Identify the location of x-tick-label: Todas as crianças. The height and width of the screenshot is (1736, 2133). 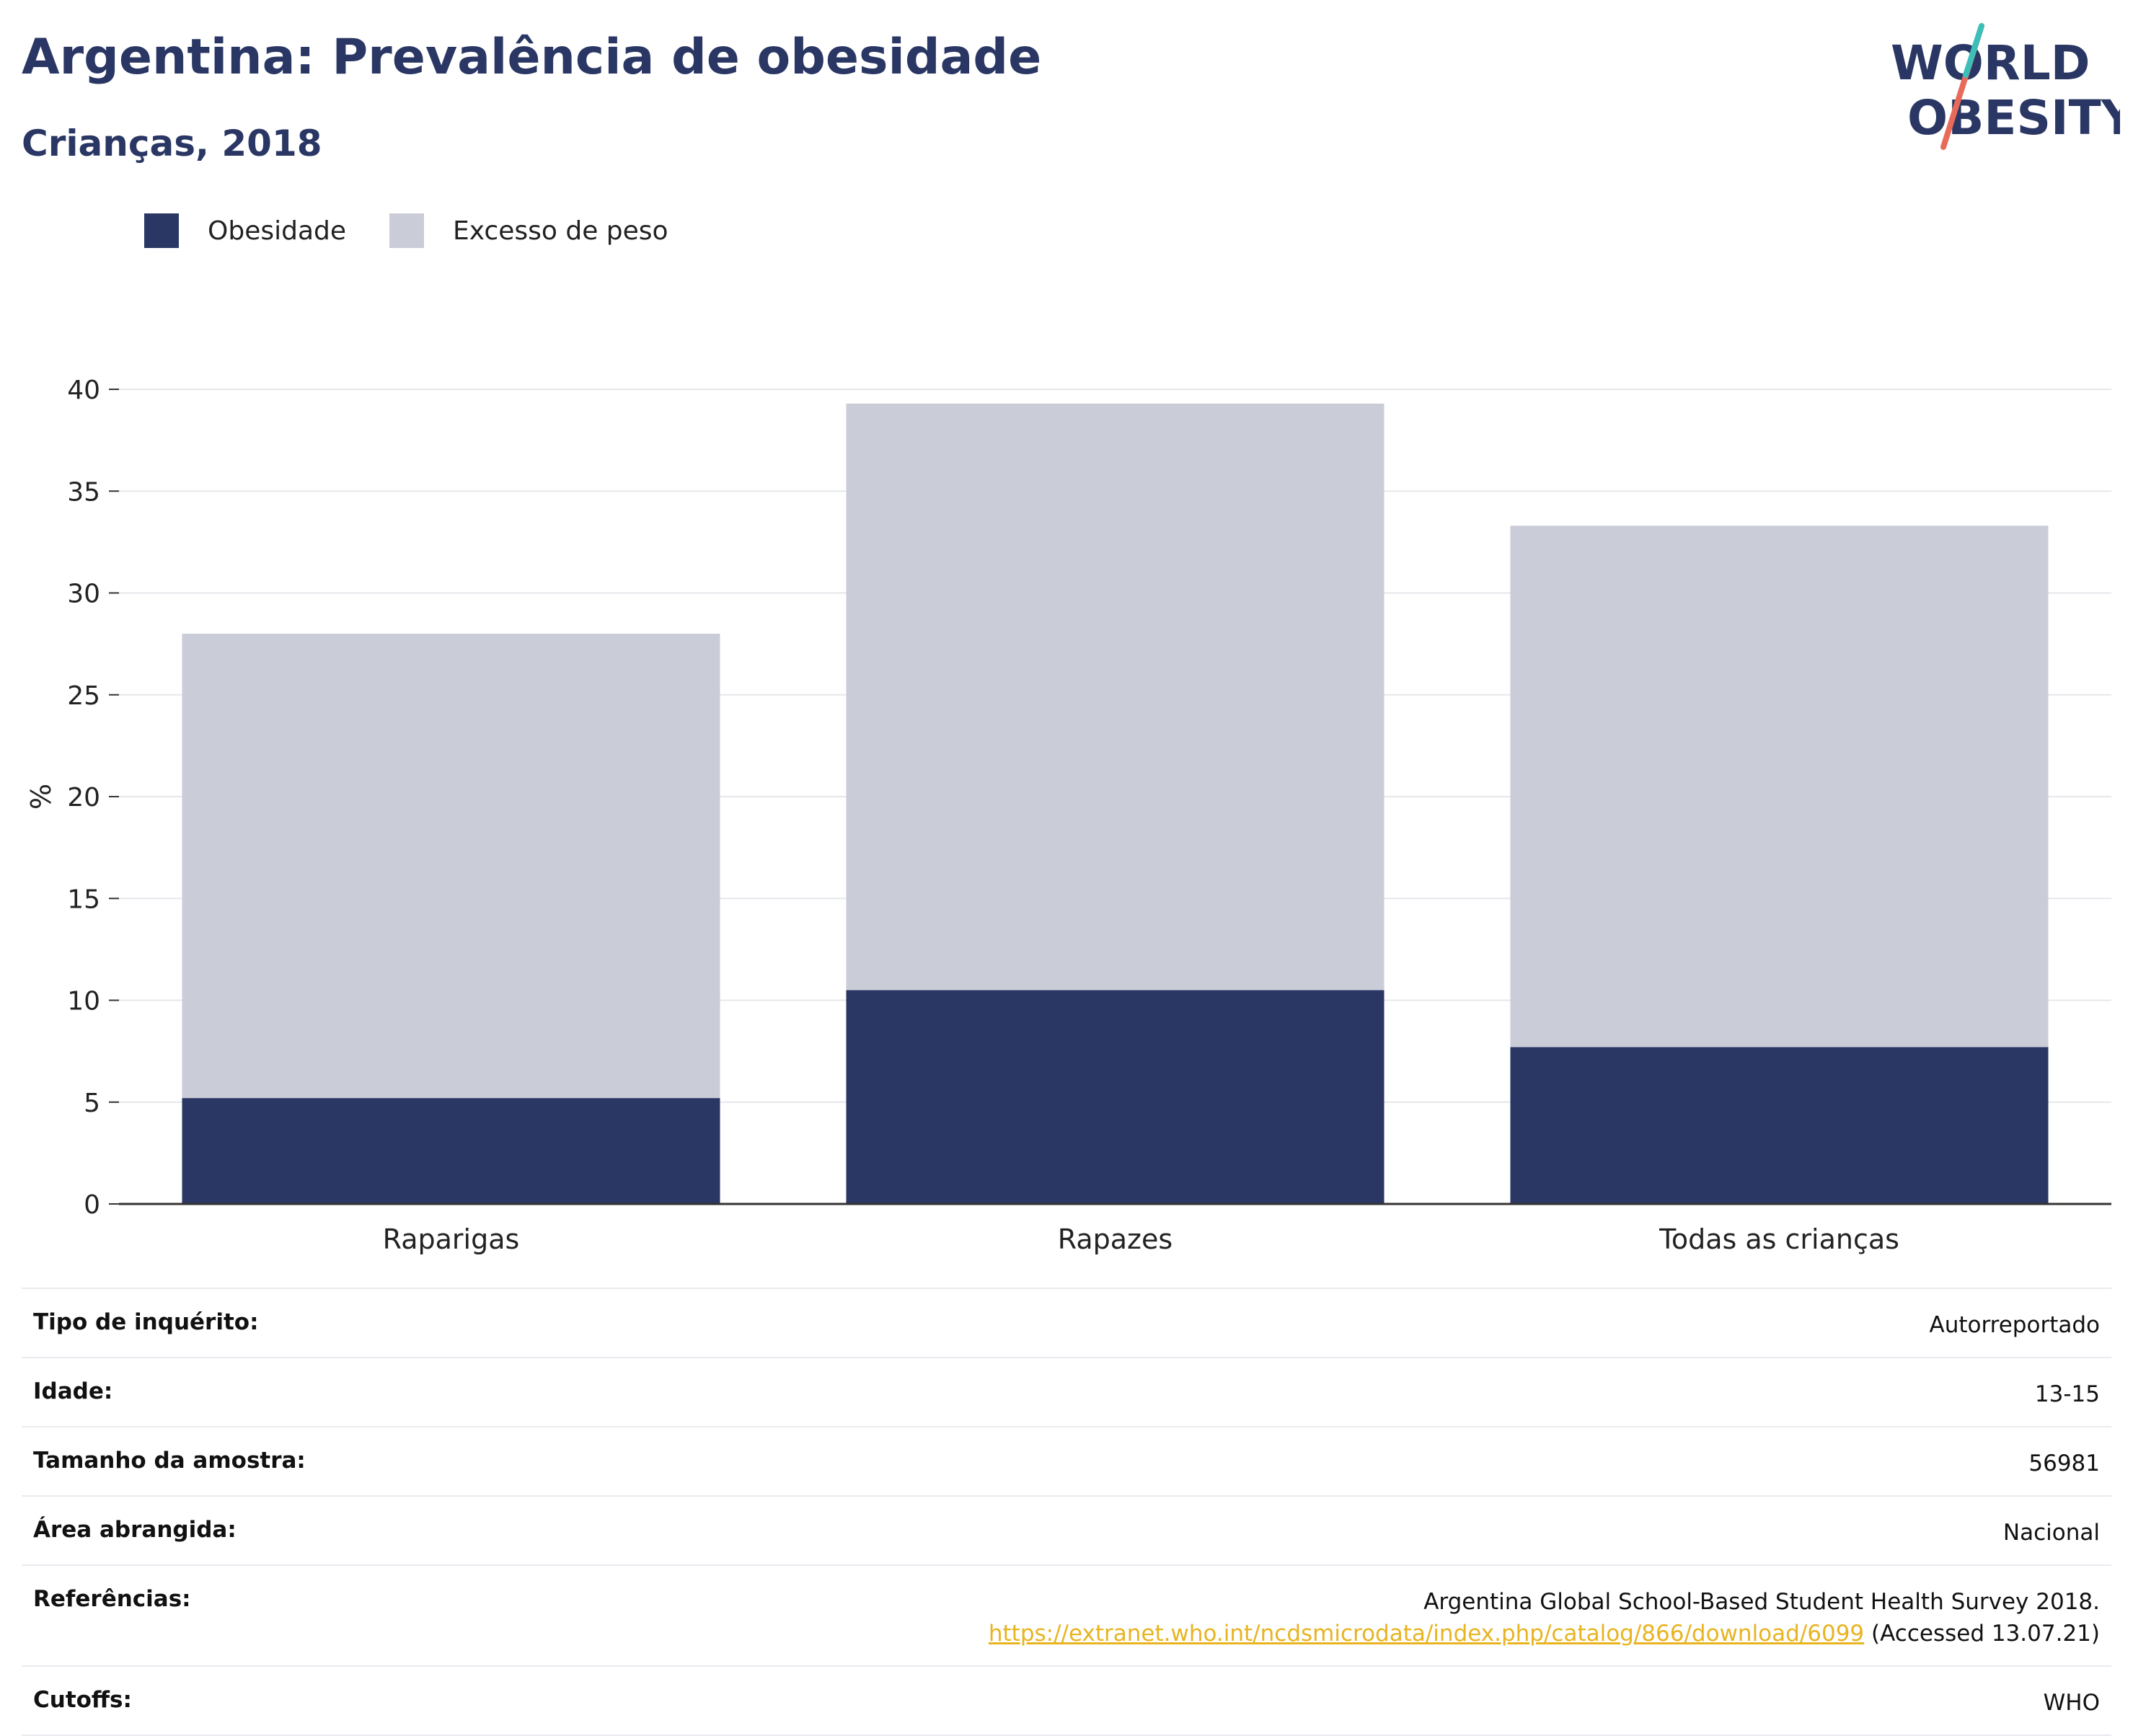
(1779, 1238).